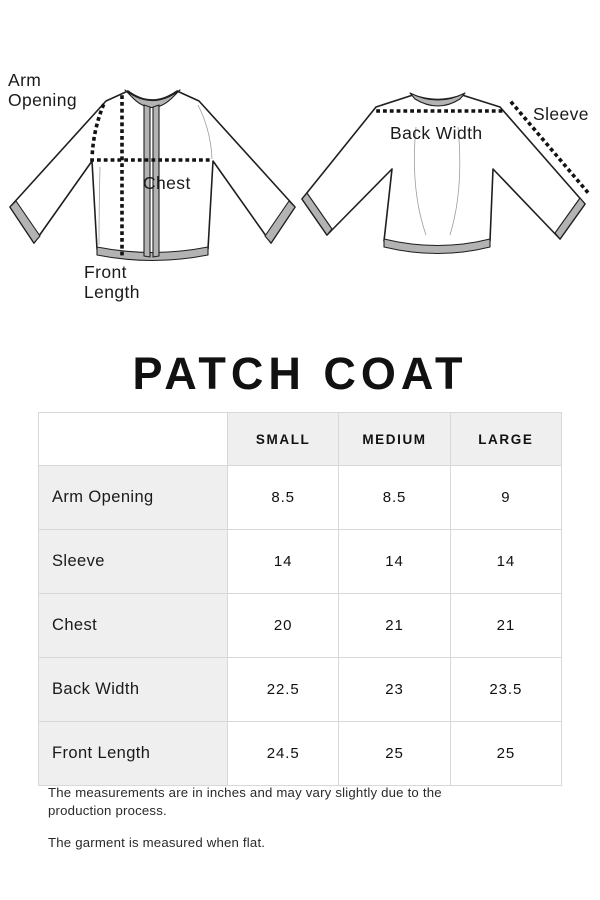 The width and height of the screenshot is (600, 900). Describe the element at coordinates (561, 114) in the screenshot. I see `sleeve-label: Sleeve` at that location.